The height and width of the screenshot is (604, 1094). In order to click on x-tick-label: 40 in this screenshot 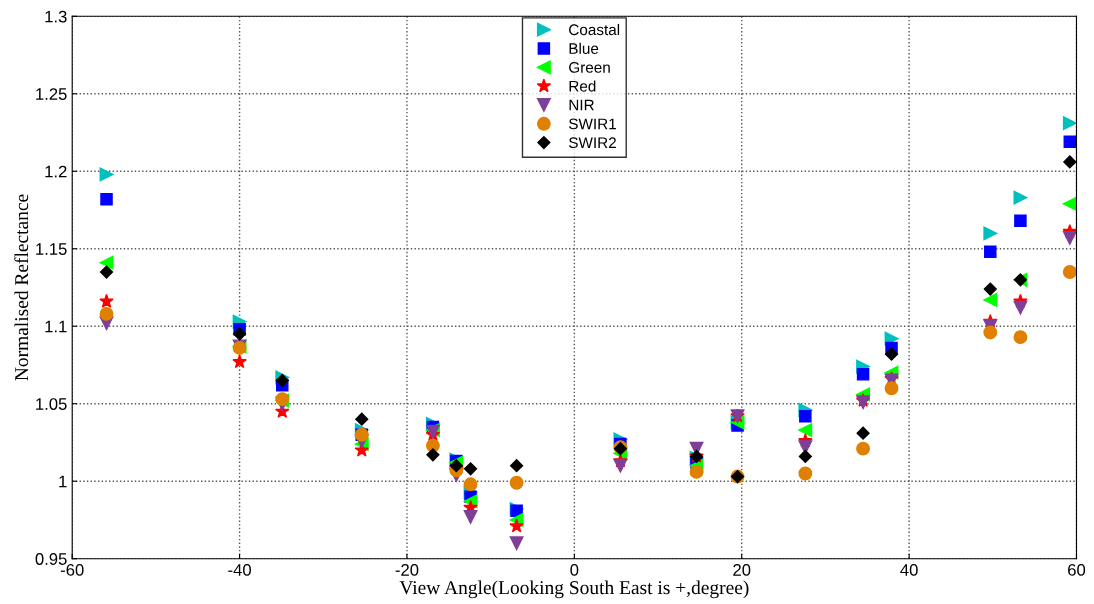, I will do `click(909, 570)`.